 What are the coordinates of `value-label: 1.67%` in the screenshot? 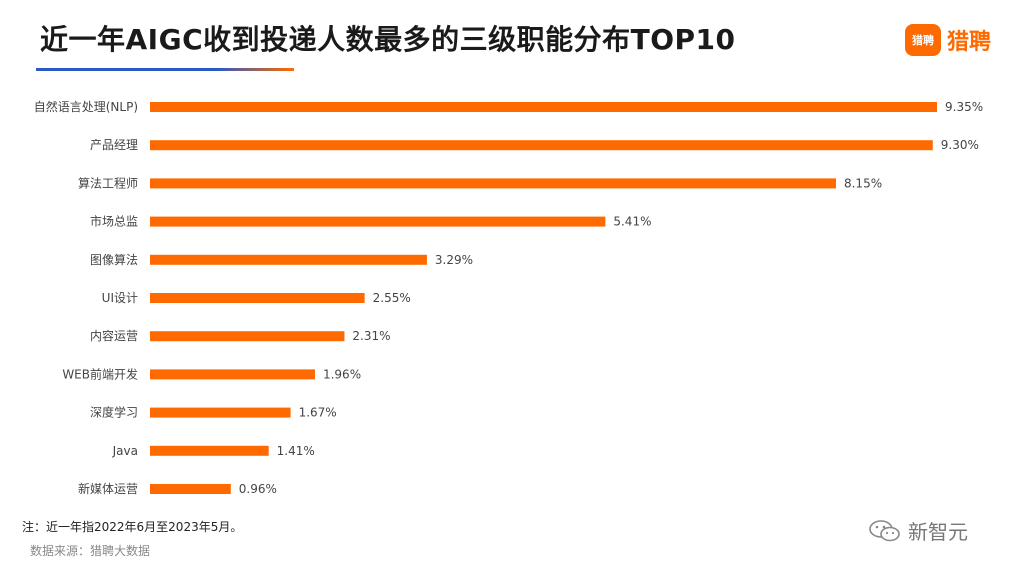 It's located at (318, 413).